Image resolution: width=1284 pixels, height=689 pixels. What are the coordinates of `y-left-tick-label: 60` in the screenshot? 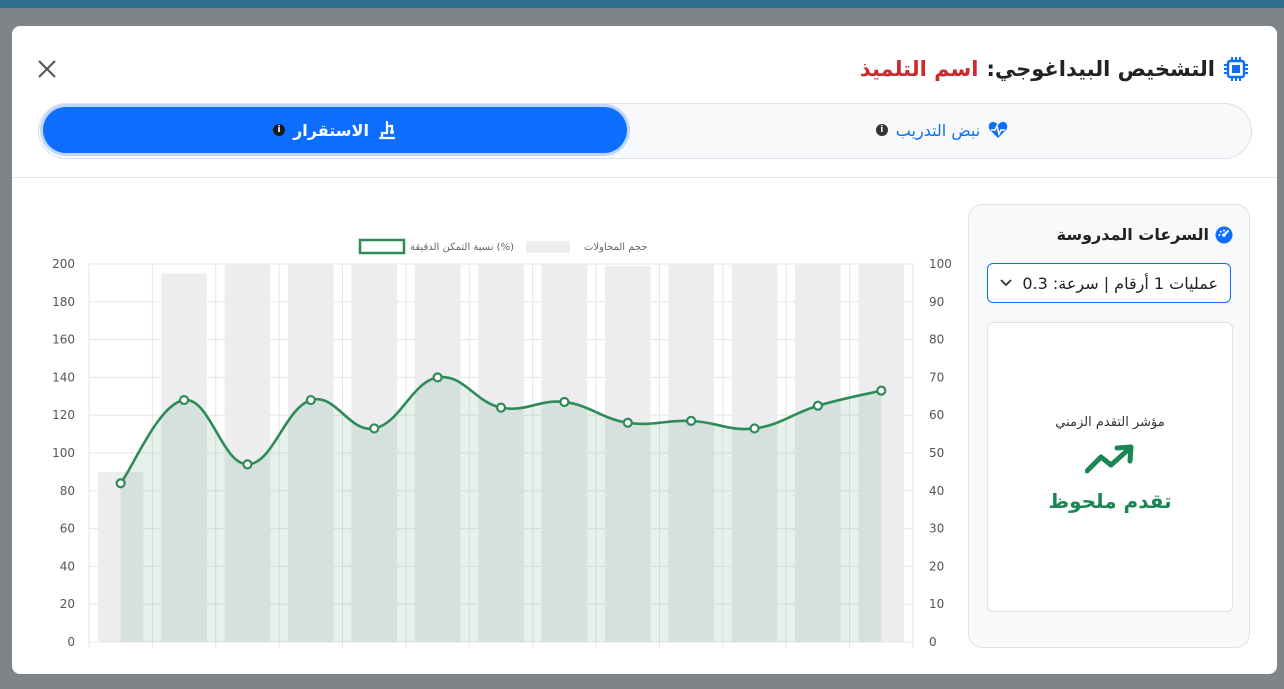 It's located at (67, 529).